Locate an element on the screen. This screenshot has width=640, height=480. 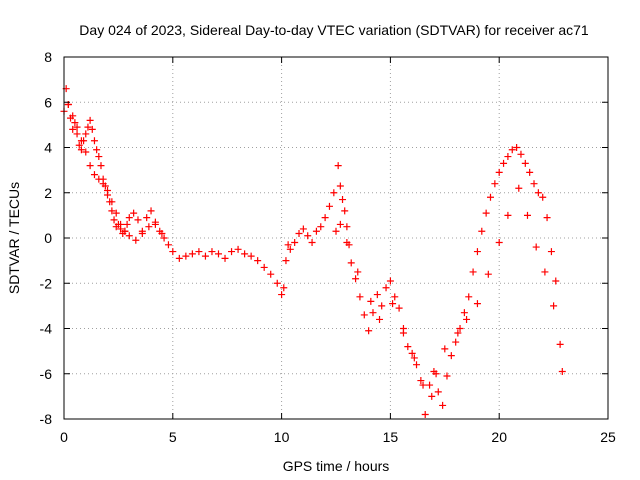
y-tick-label: 4 is located at coordinates (48, 148).